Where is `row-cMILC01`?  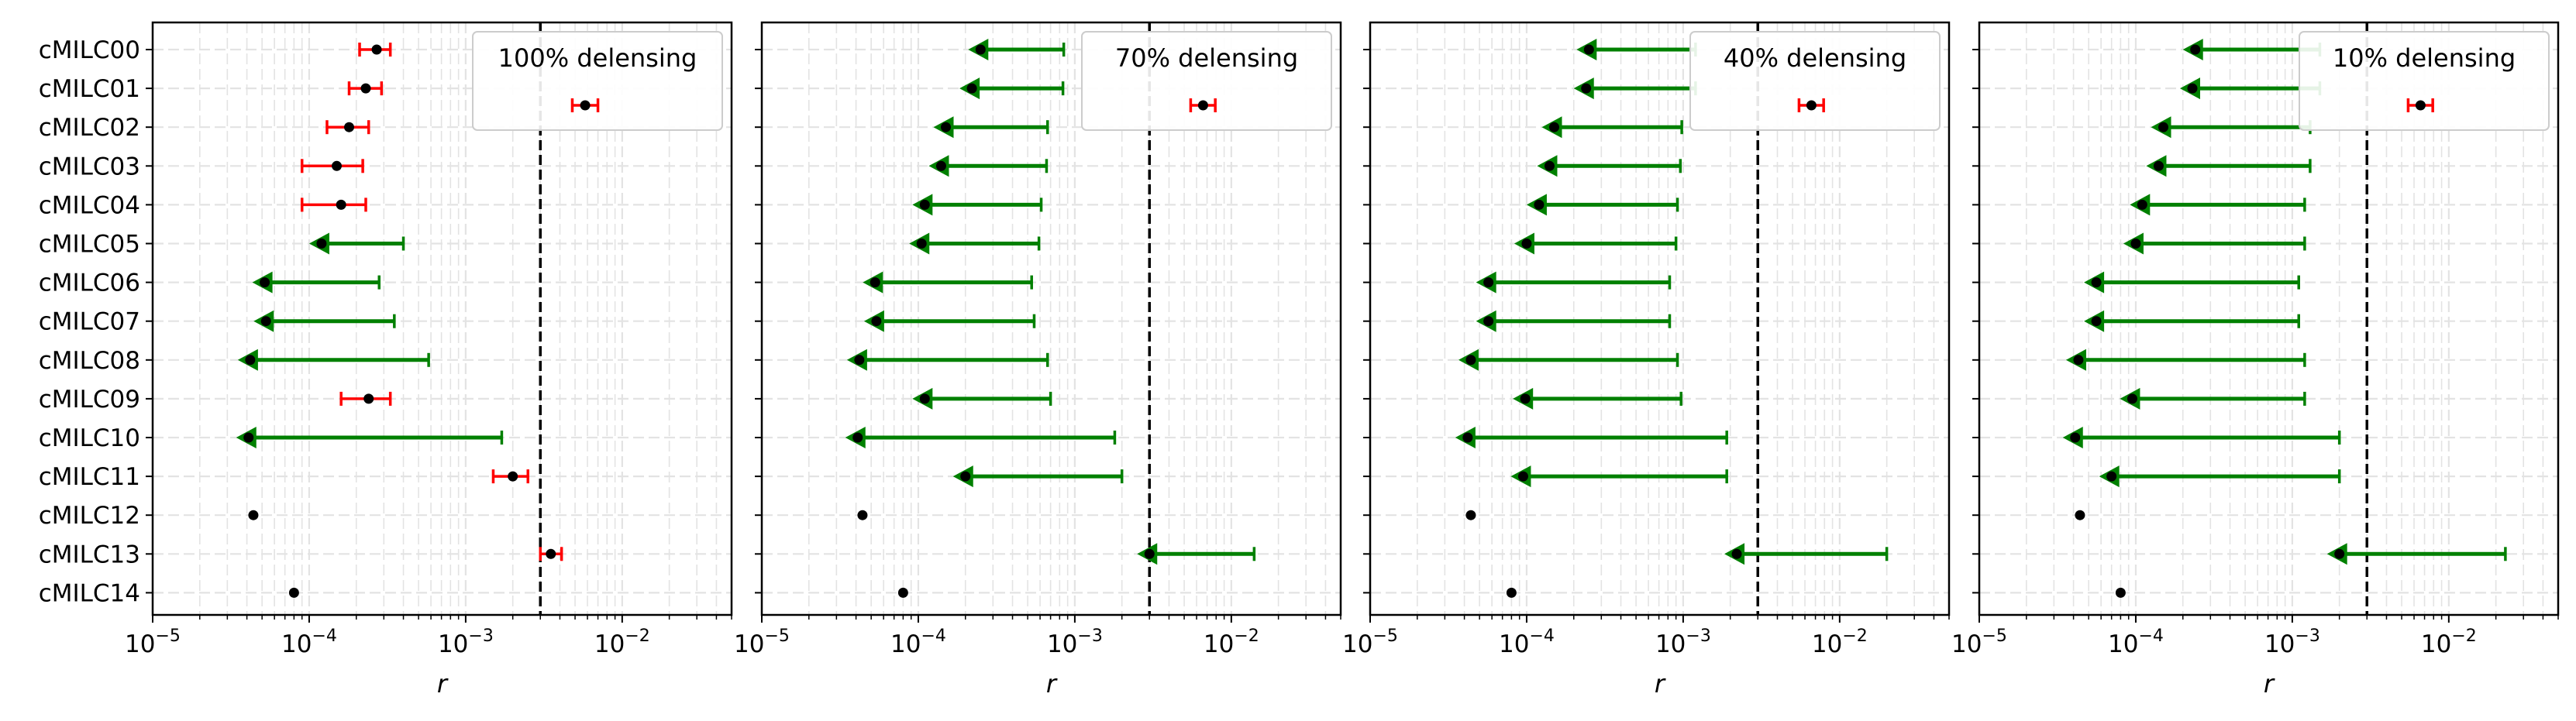
row-cMILC01 is located at coordinates (365, 88).